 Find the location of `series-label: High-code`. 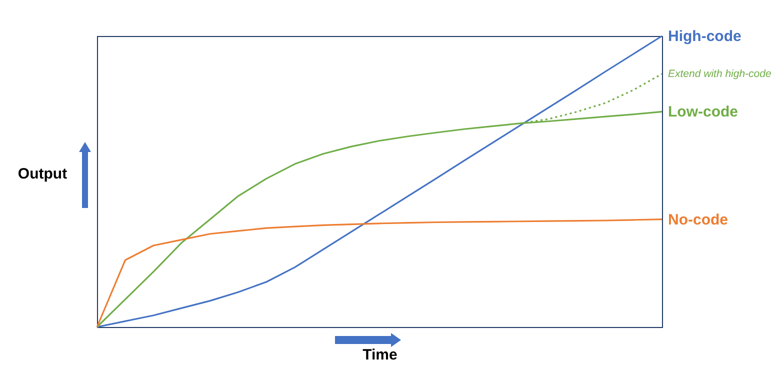

series-label: High-code is located at coordinates (705, 36).